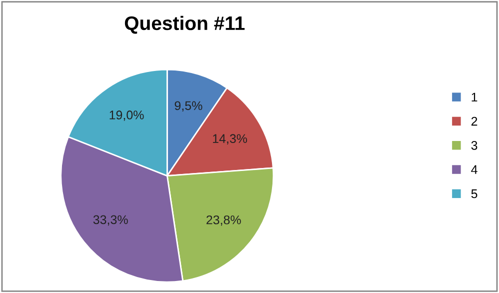 The width and height of the screenshot is (499, 293). What do you see at coordinates (474, 145) in the screenshot?
I see `legend-label: 3` at bounding box center [474, 145].